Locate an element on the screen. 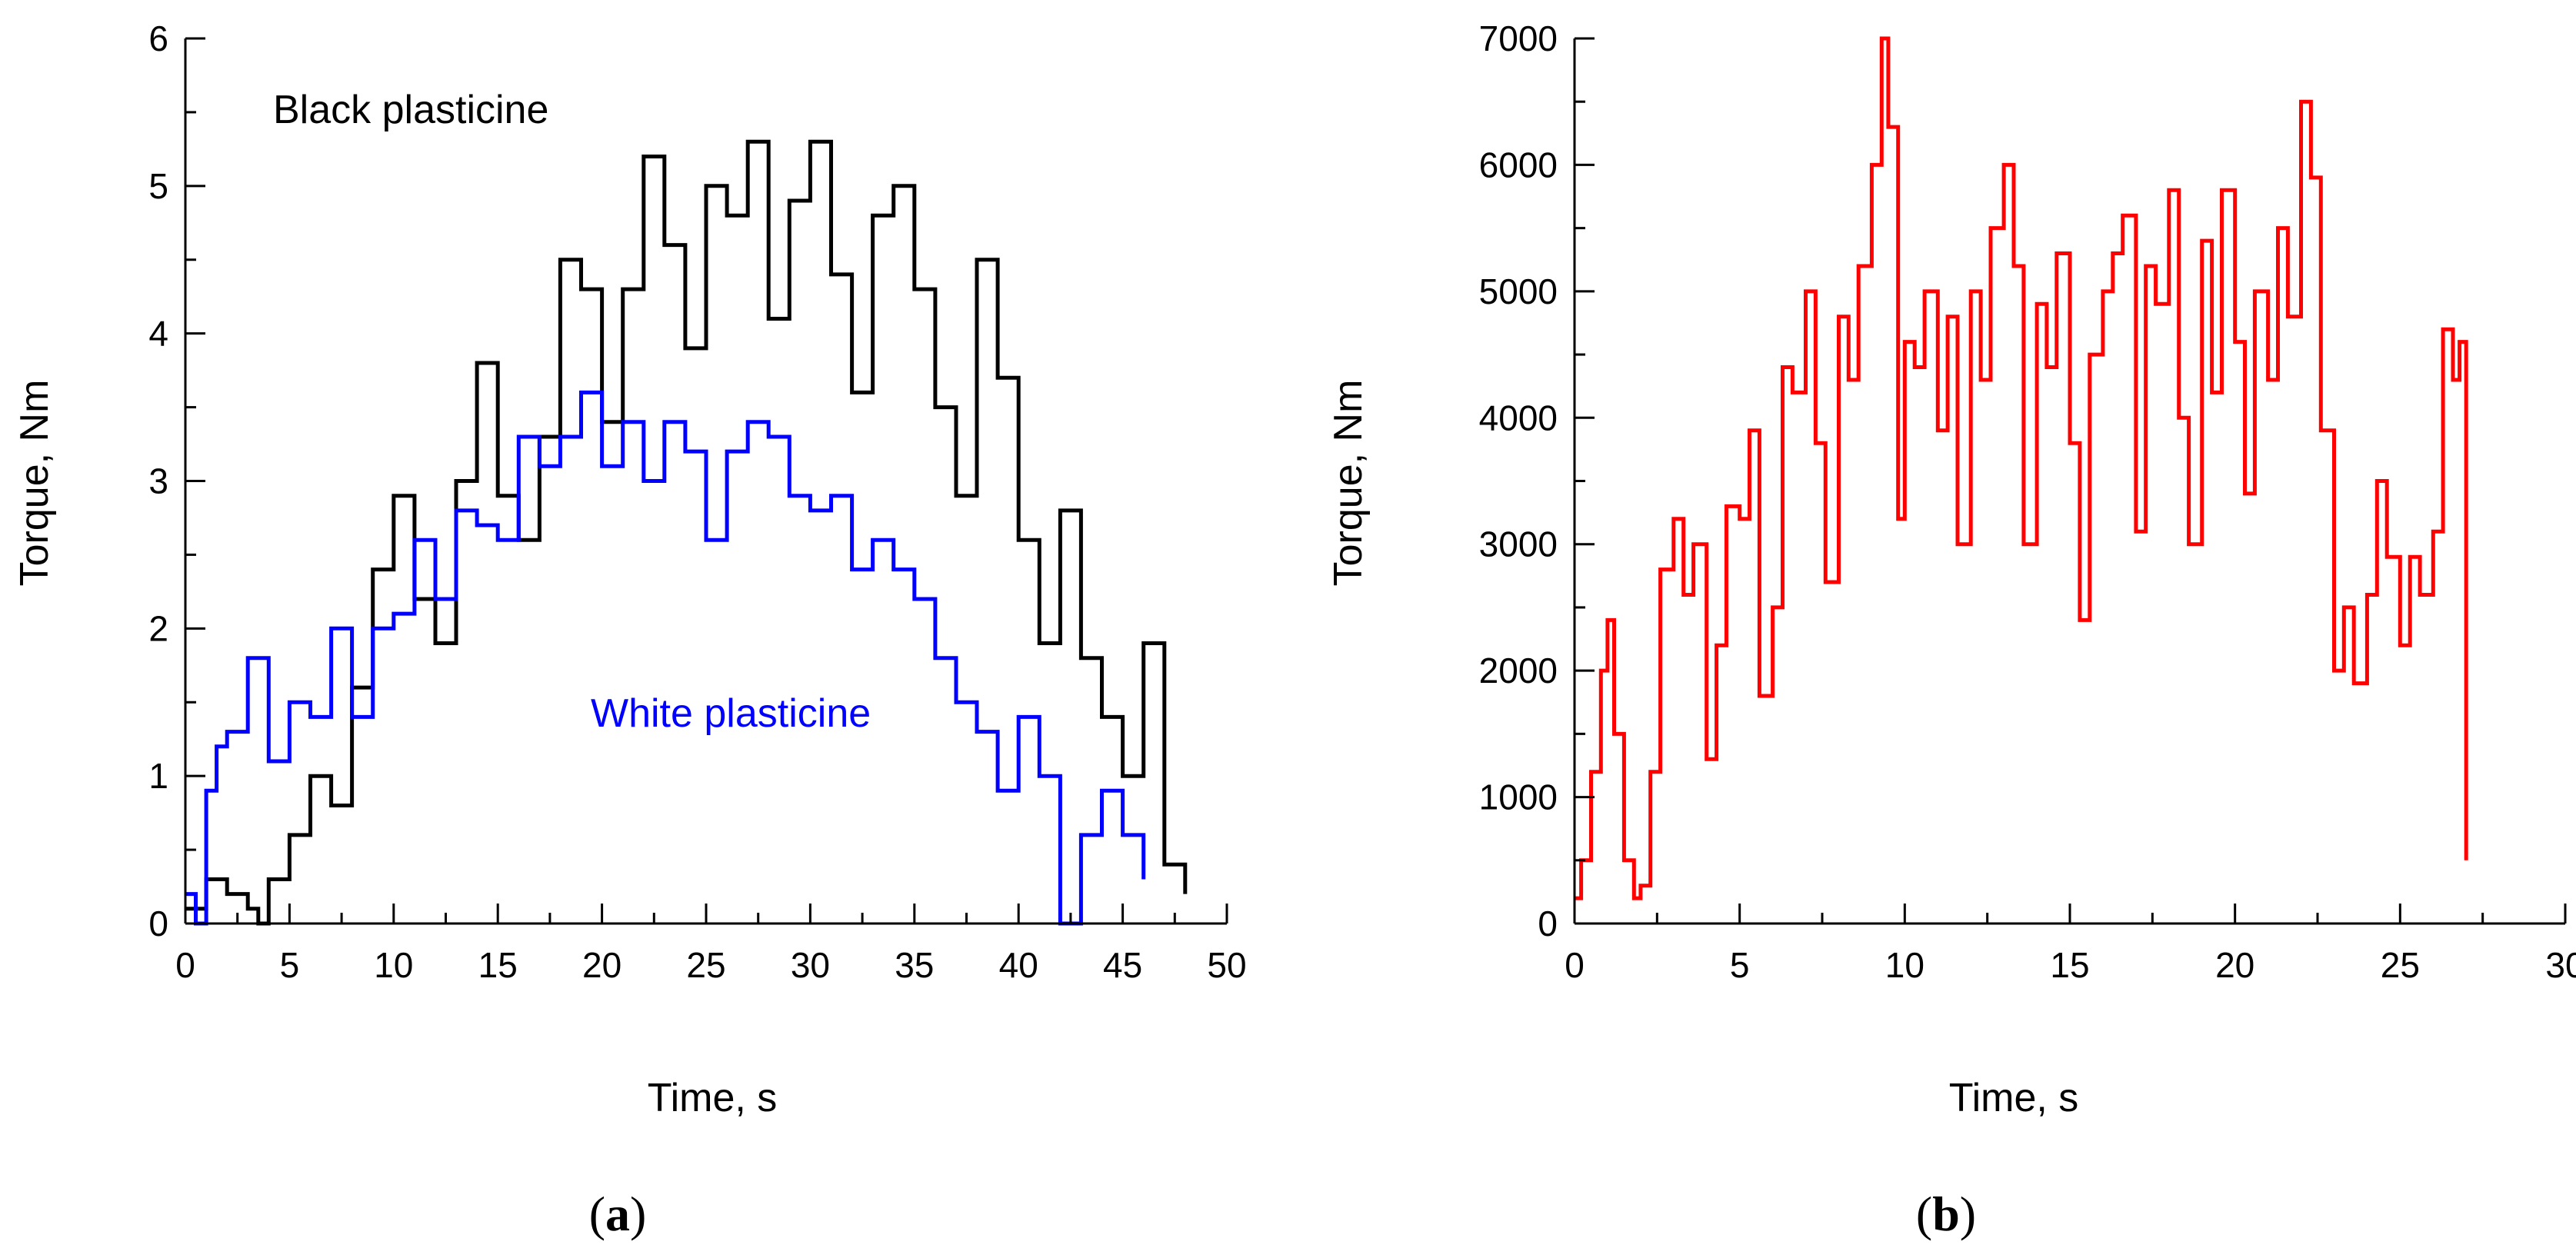 The image size is (2576, 1258). panel-a-label: (a) is located at coordinates (618, 1213).